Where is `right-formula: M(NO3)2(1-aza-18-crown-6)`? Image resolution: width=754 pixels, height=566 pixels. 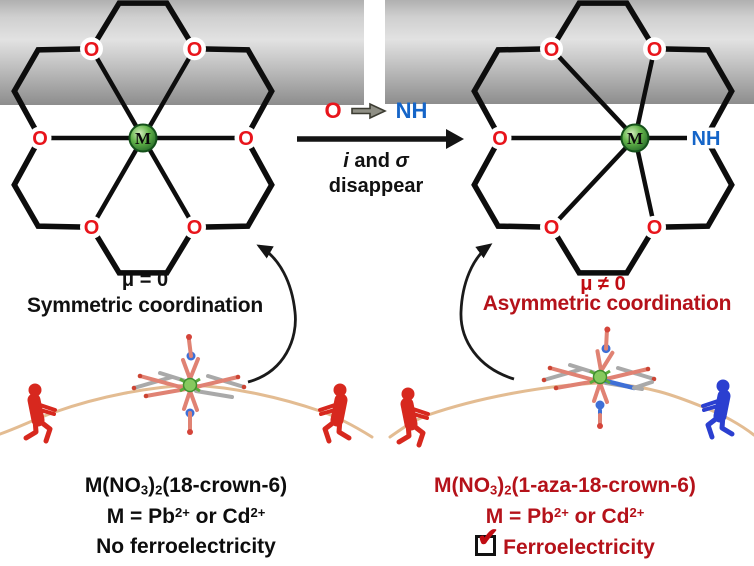 right-formula: M(NO3)2(1-aza-18-crown-6) is located at coordinates (565, 486).